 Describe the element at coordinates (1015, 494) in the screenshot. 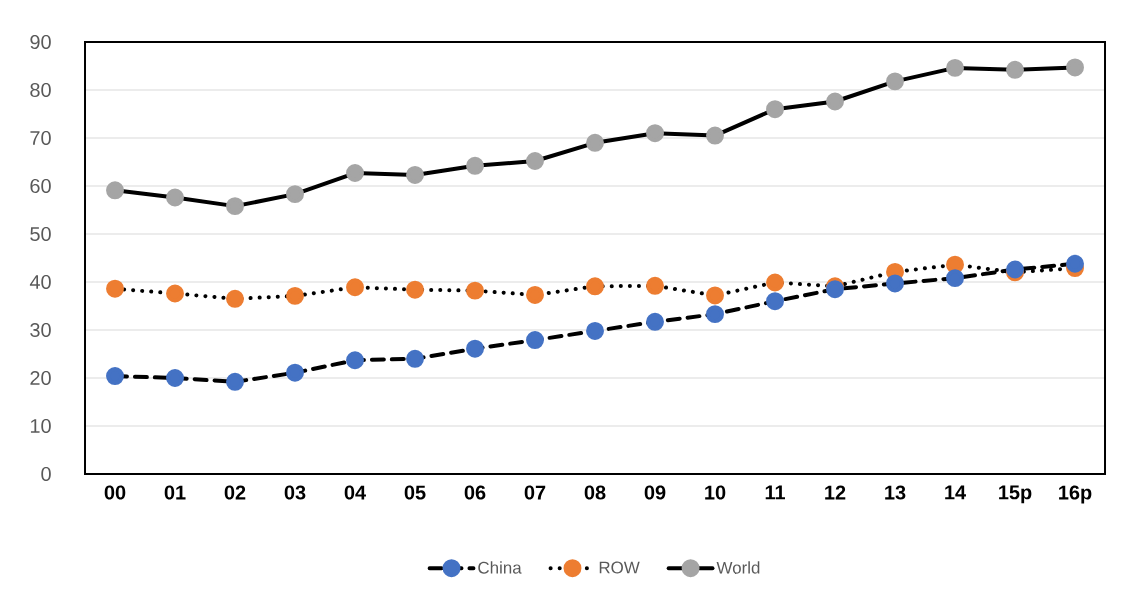

I see `x-tick-label: 15p` at that location.